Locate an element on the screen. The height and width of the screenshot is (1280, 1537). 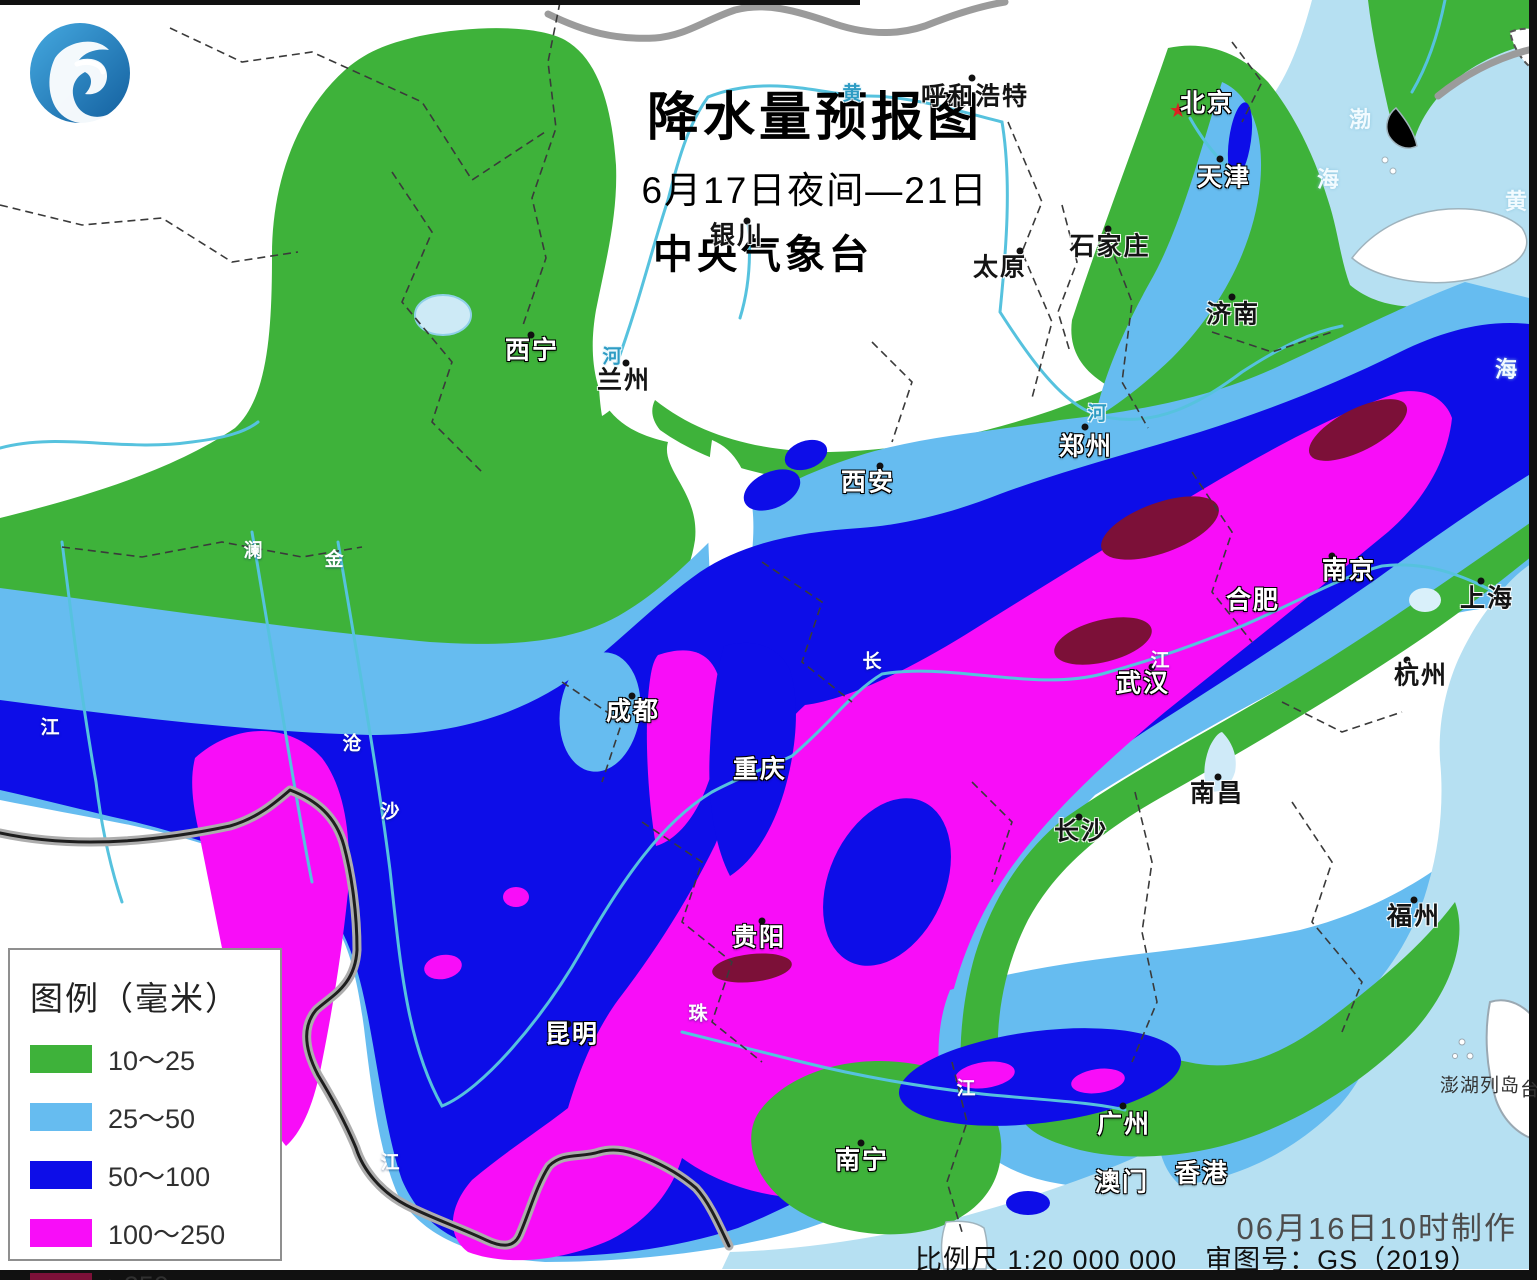
city-label-西宁: 西宁 is located at coordinates (532, 350).